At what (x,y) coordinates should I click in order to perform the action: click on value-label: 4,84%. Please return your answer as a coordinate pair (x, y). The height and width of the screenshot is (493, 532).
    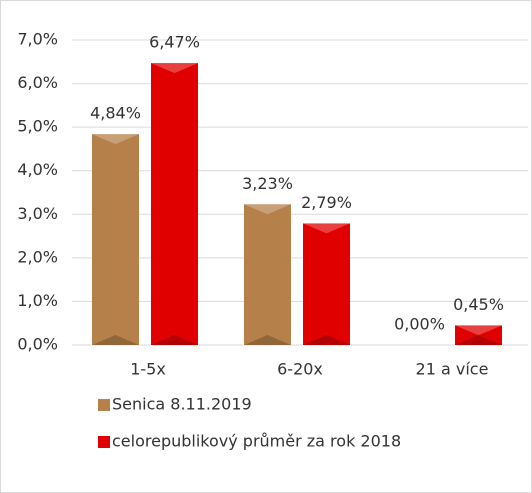
    Looking at the image, I should click on (115, 113).